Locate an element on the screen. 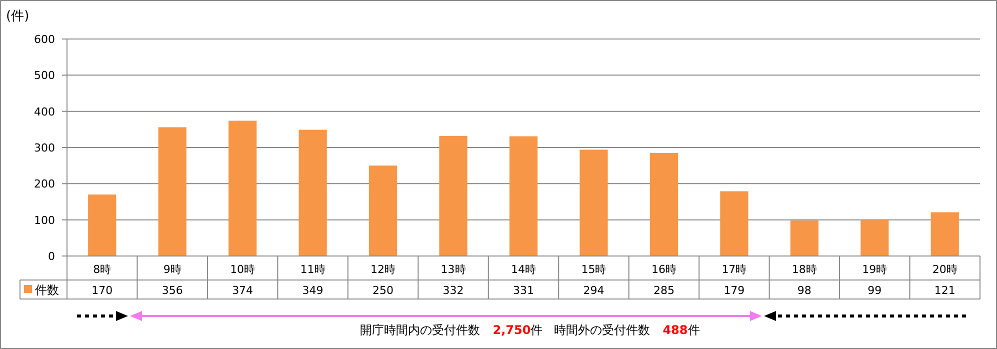 The width and height of the screenshot is (997, 349). data-label: 356 is located at coordinates (172, 290).